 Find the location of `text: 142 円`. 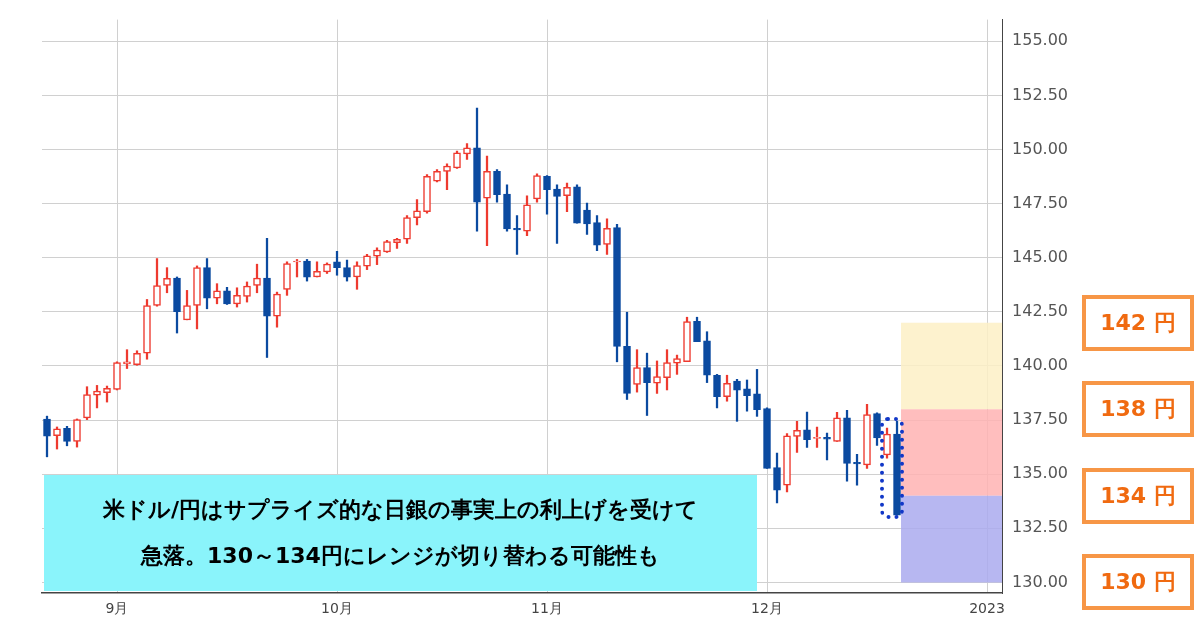

text: 142 円 is located at coordinates (1138, 322).